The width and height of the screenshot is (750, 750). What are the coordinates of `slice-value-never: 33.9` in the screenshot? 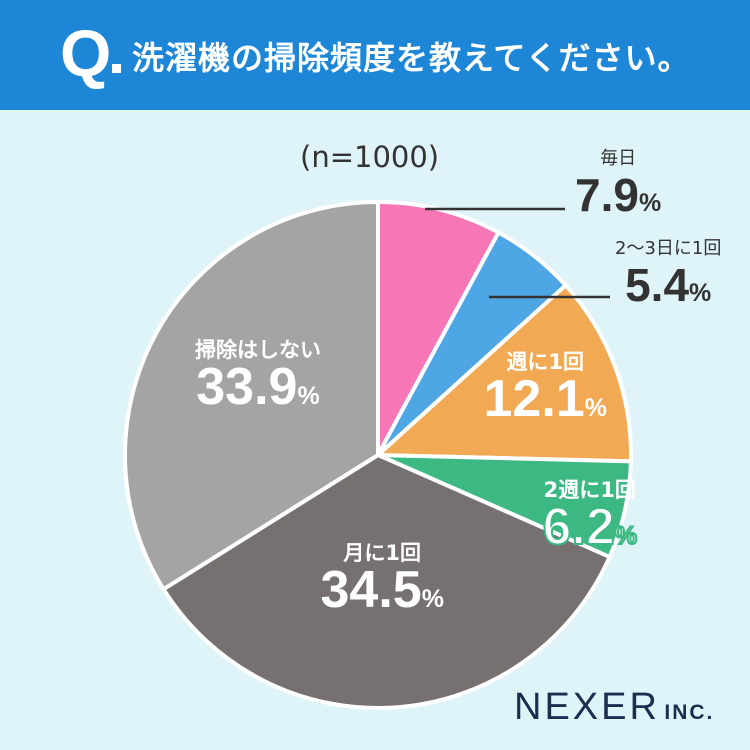 It's located at (247, 387).